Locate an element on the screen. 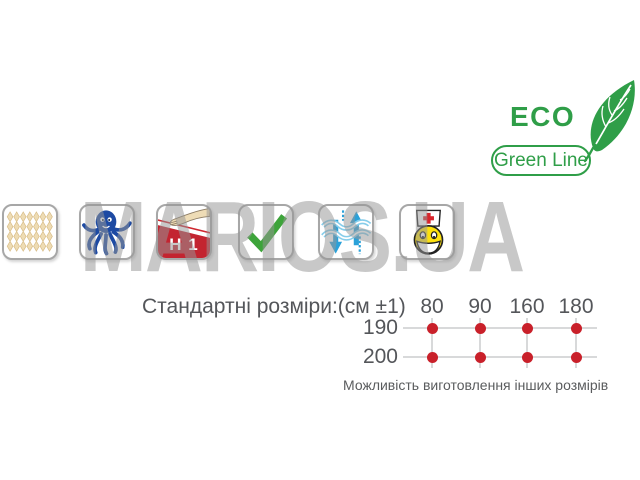 This screenshot has height=480, width=640. size-dot-80x190 is located at coordinates (432, 328).